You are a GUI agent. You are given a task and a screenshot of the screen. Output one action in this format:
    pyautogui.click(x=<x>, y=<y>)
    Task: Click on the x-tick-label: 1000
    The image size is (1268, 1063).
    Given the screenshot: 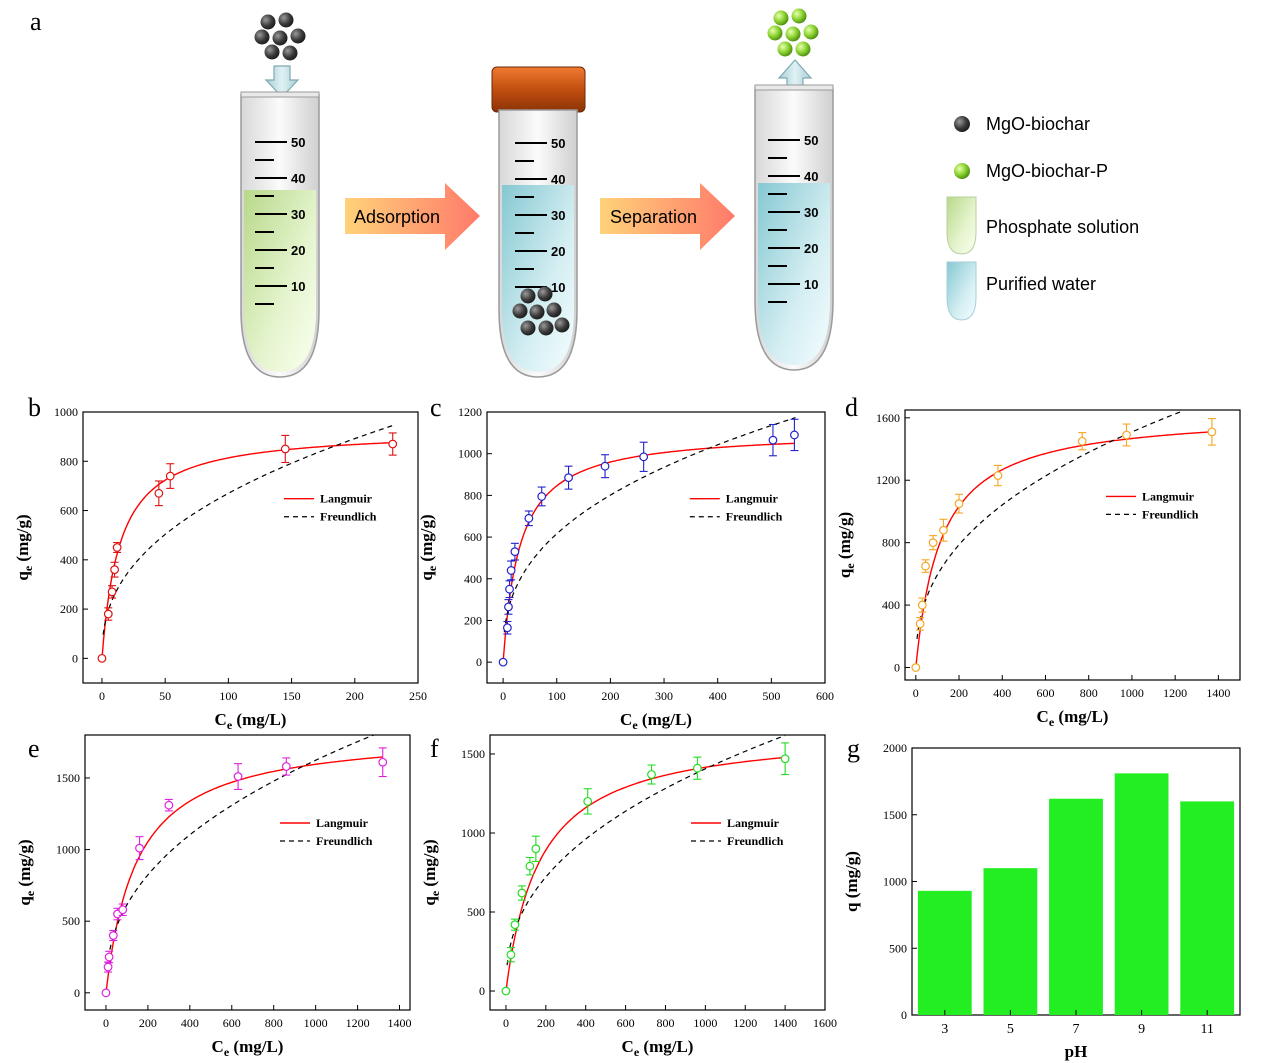 What is the action you would take?
    pyautogui.click(x=1132, y=693)
    